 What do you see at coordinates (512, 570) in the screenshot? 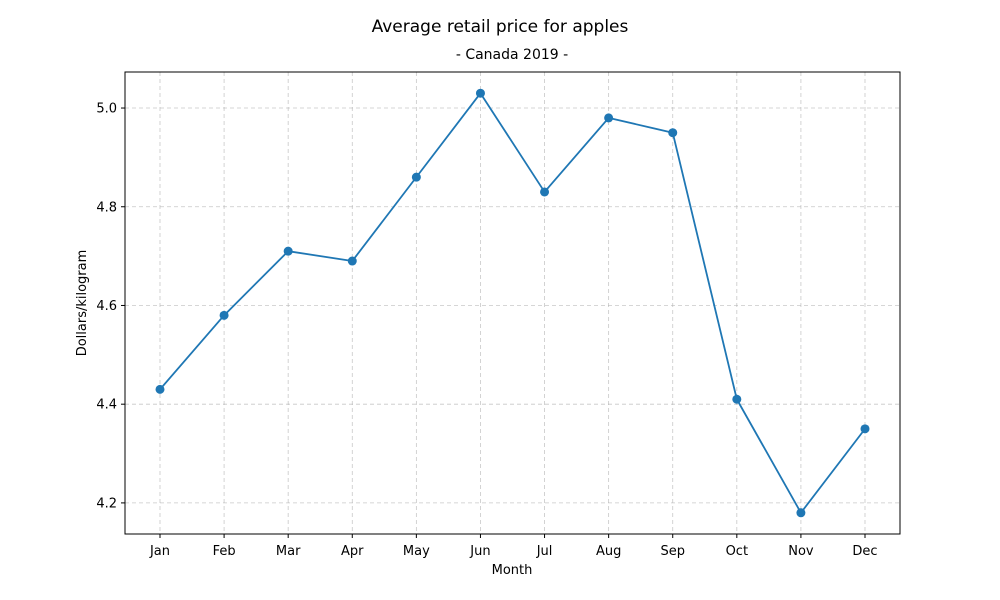
I see `x-axis-label: Month` at bounding box center [512, 570].